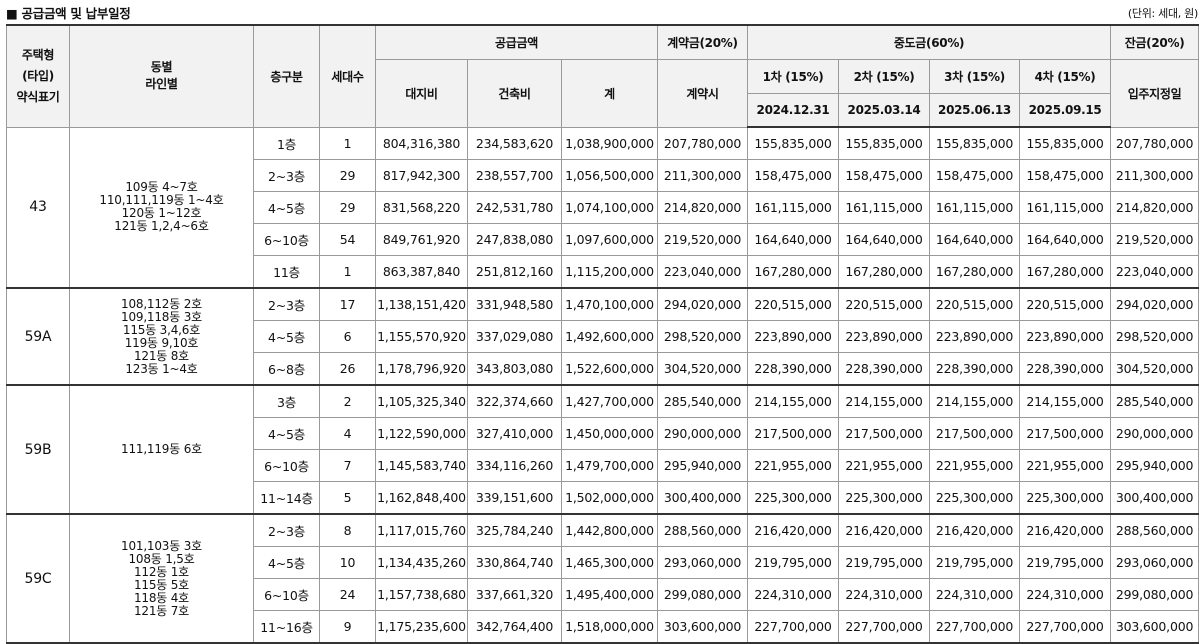  I want to click on m2-cell: 220,515,000, so click(884, 304).